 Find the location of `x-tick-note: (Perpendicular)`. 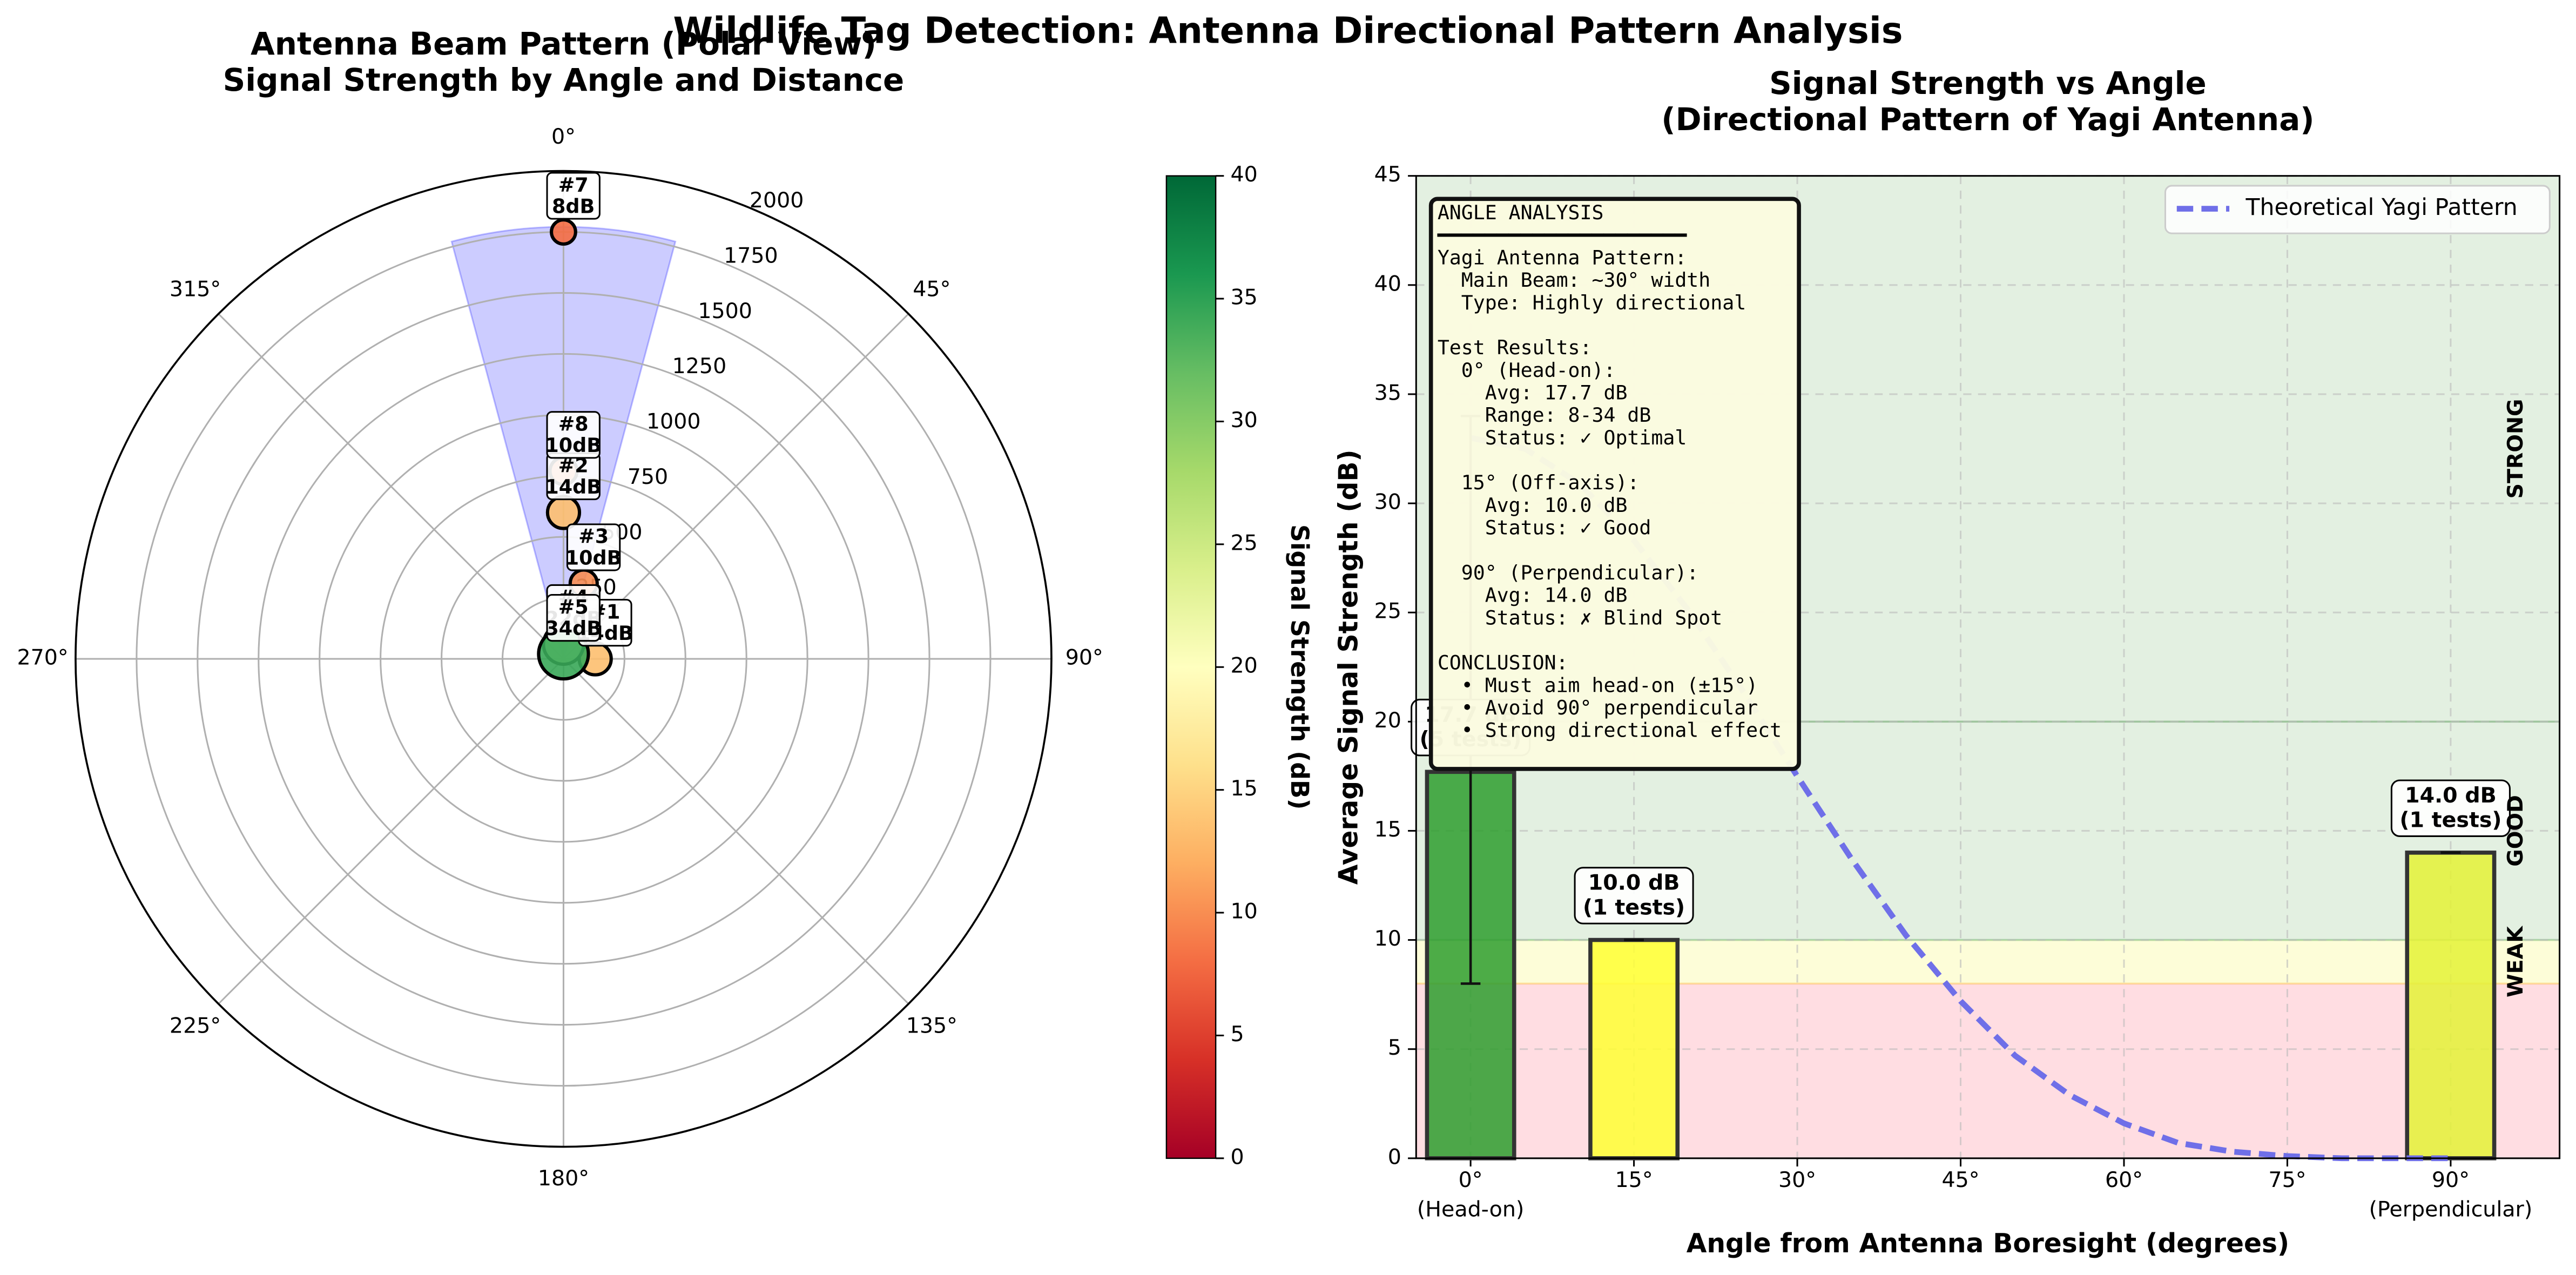

x-tick-note: (Perpendicular) is located at coordinates (2451, 1210).